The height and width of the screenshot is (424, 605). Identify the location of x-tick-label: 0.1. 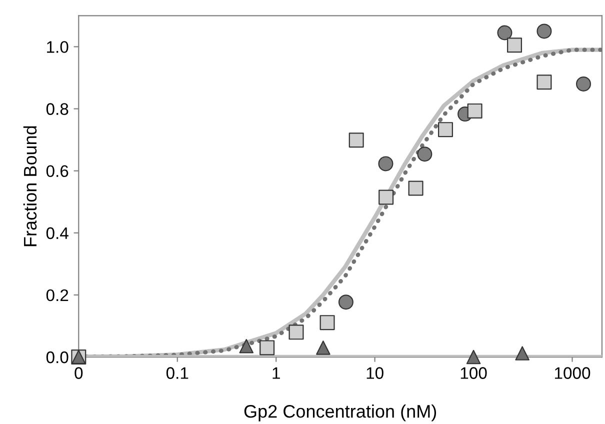
(177, 373).